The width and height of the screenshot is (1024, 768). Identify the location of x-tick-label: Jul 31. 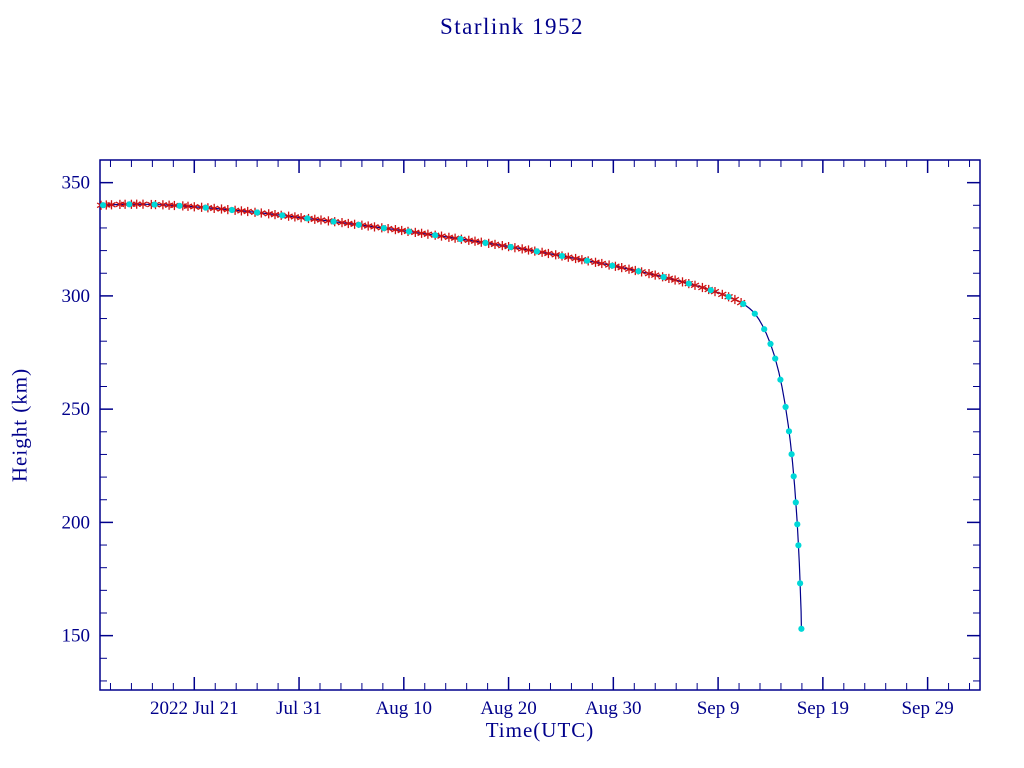
(299, 708).